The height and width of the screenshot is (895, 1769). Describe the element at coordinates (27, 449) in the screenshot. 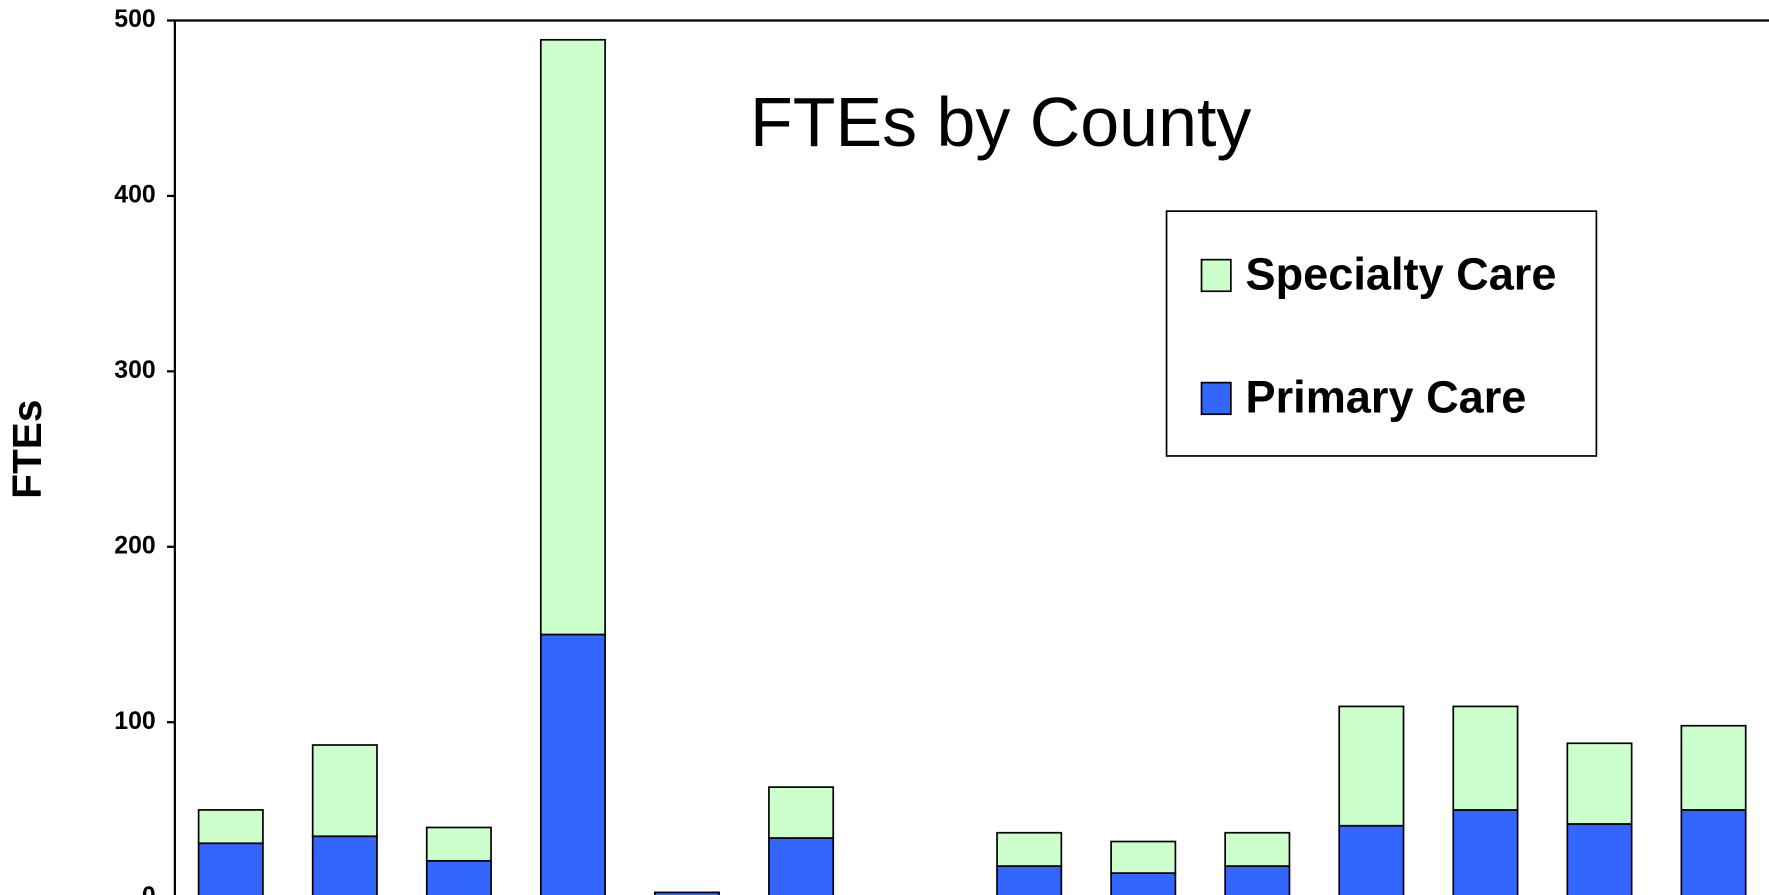

I see `y-axis-label: FTEs` at that location.